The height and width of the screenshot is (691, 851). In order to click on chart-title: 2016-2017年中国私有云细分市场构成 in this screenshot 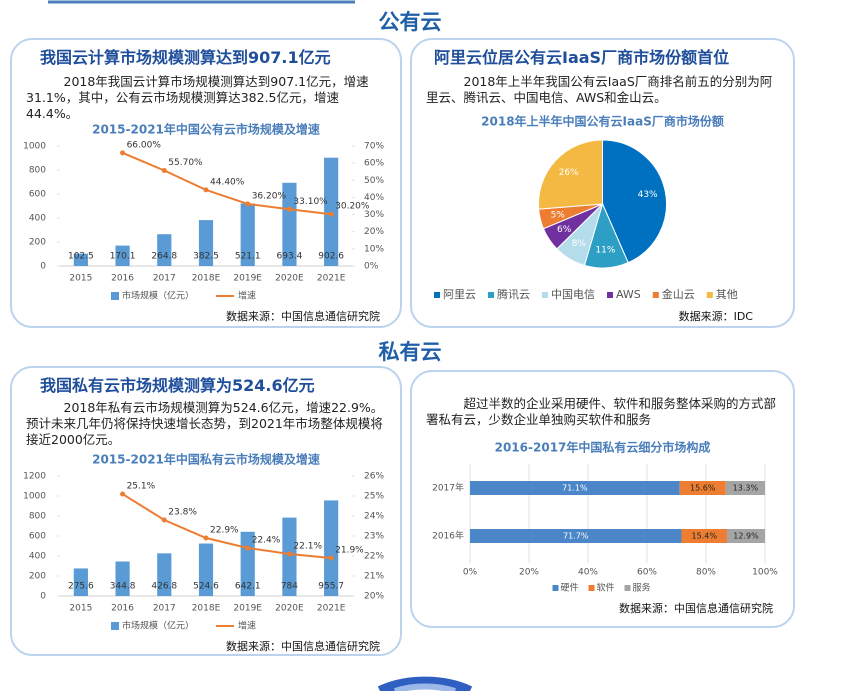, I will do `click(603, 447)`.